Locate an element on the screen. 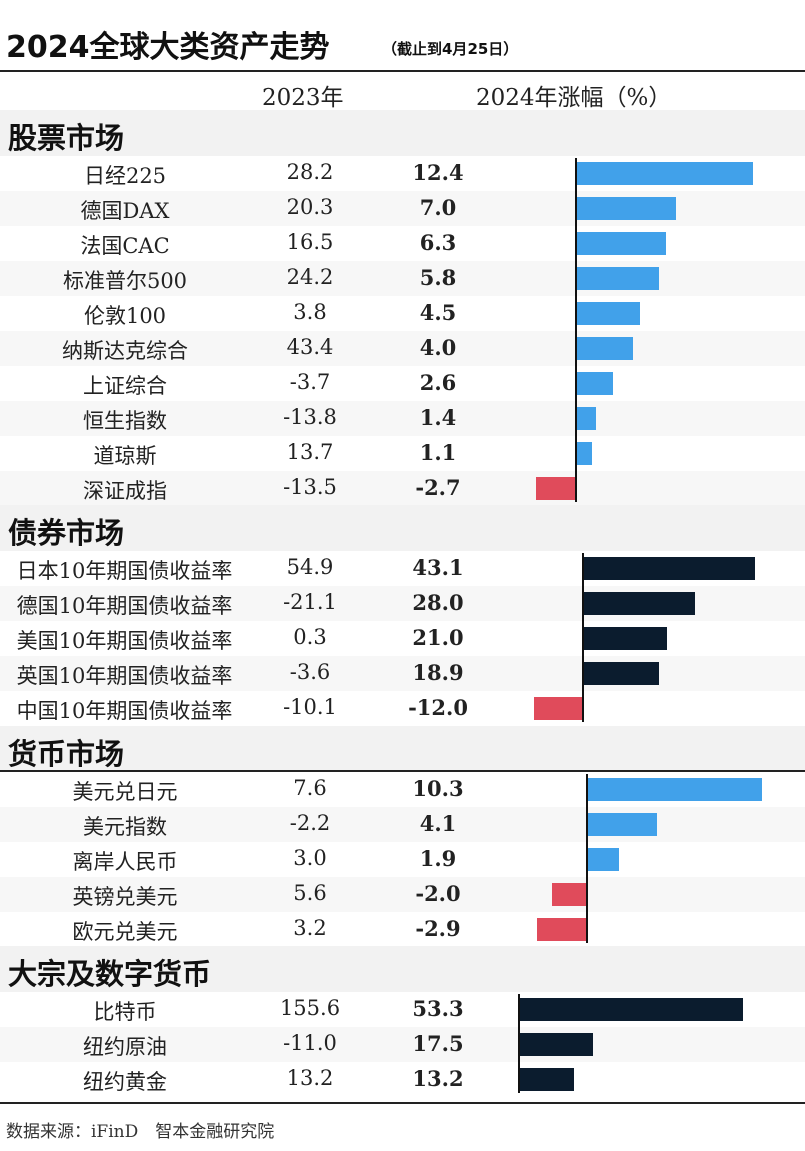 This screenshot has height=1151, width=805. value-2023: 0.3 is located at coordinates (310, 637).